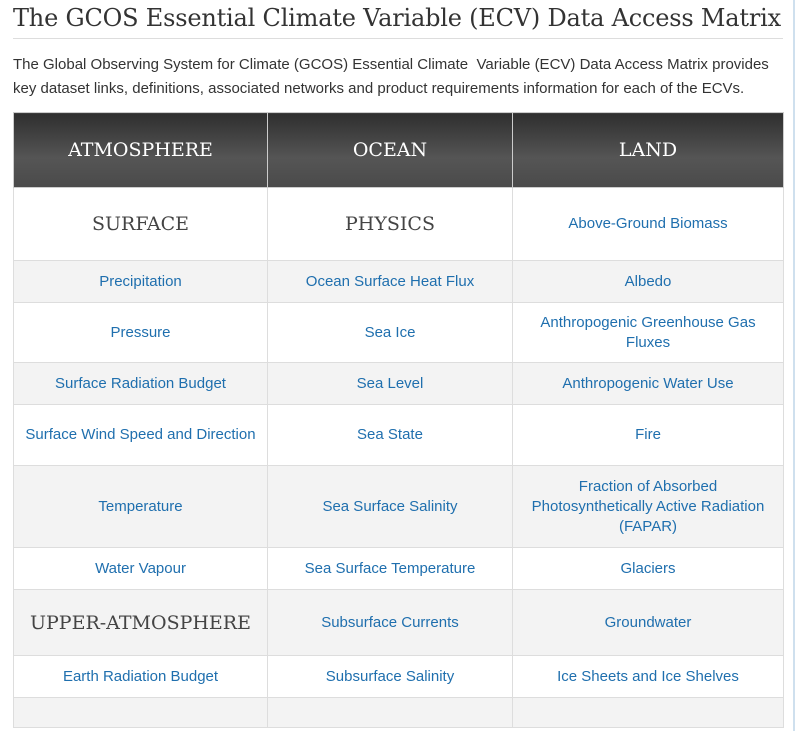  Describe the element at coordinates (648, 150) in the screenshot. I see `column-header: LAND` at that location.